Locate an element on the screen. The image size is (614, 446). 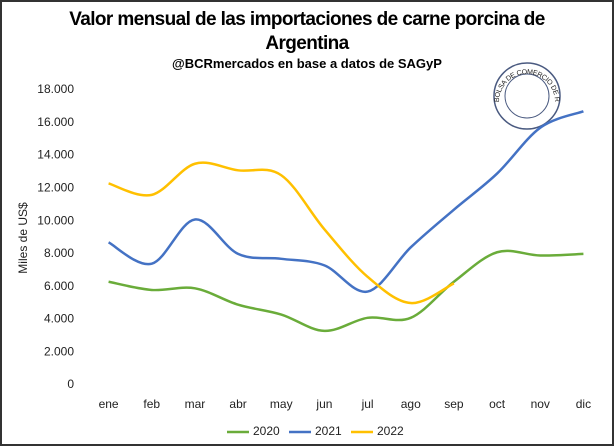
x-tick-label: feb is located at coordinates (151, 404).